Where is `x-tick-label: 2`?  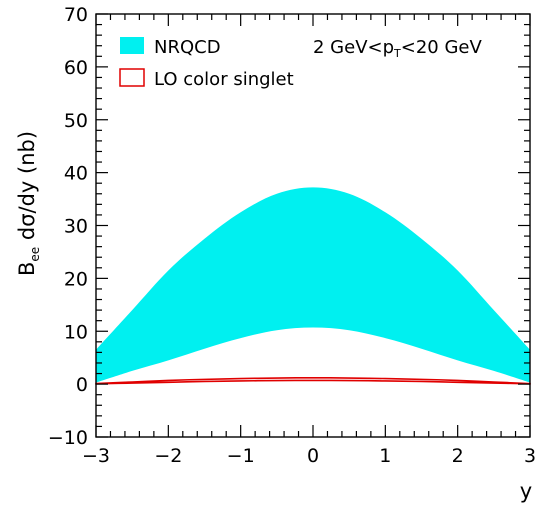 x-tick-label: 2 is located at coordinates (458, 456).